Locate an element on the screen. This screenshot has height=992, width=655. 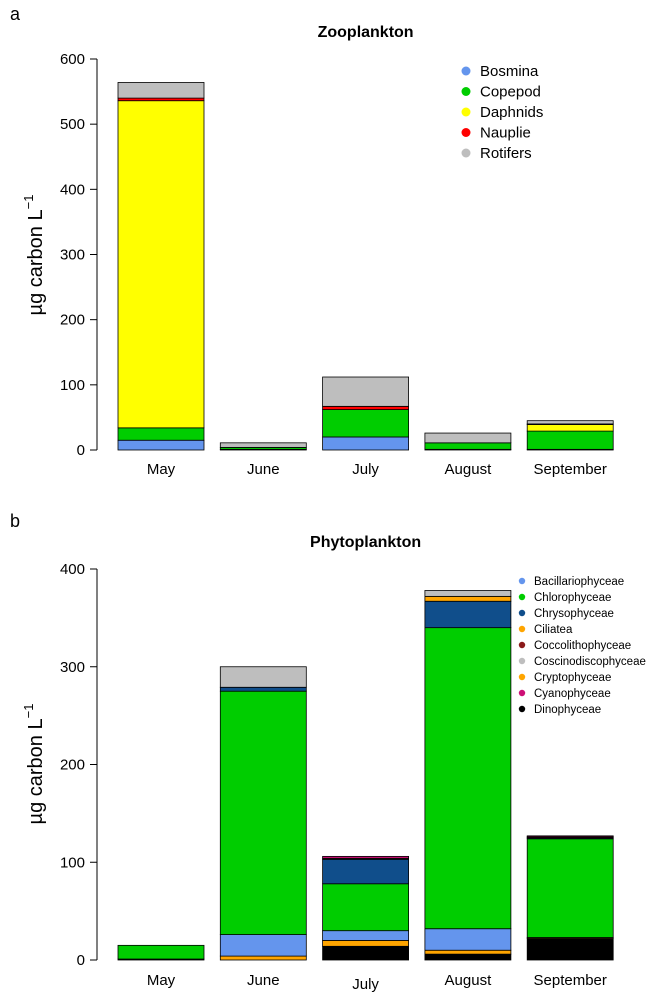
legend-marker-coscinodiscophyceae is located at coordinates (522, 661).